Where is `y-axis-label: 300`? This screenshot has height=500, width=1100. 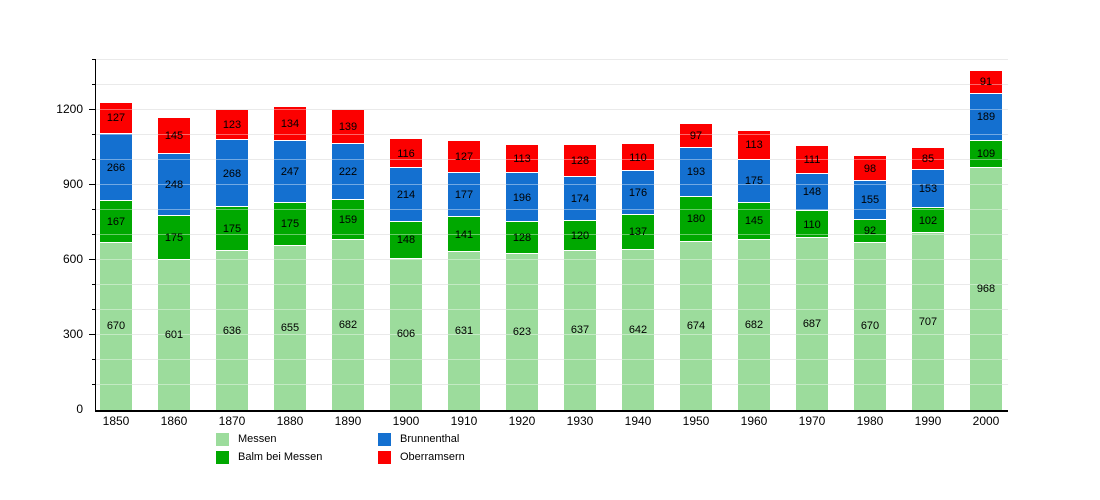 y-axis-label: 300 is located at coordinates (72, 334).